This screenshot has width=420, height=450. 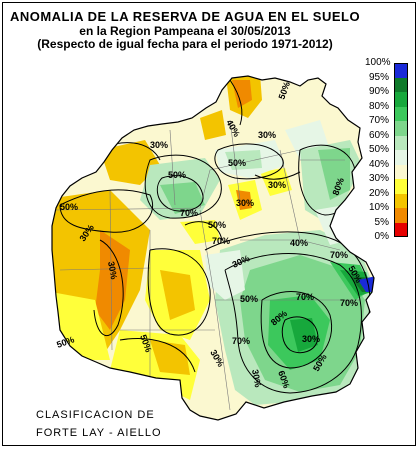 I want to click on legend-row: 70%, so click(x=390, y=125).